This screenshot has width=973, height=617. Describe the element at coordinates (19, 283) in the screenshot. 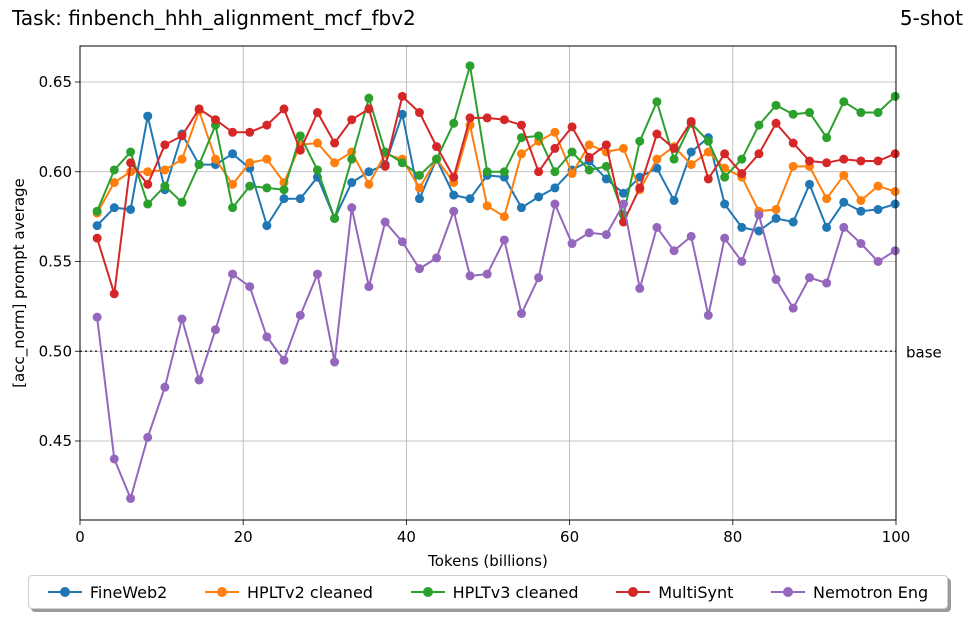

I see `y-axis-label: [acc_norm] prompt average` at that location.